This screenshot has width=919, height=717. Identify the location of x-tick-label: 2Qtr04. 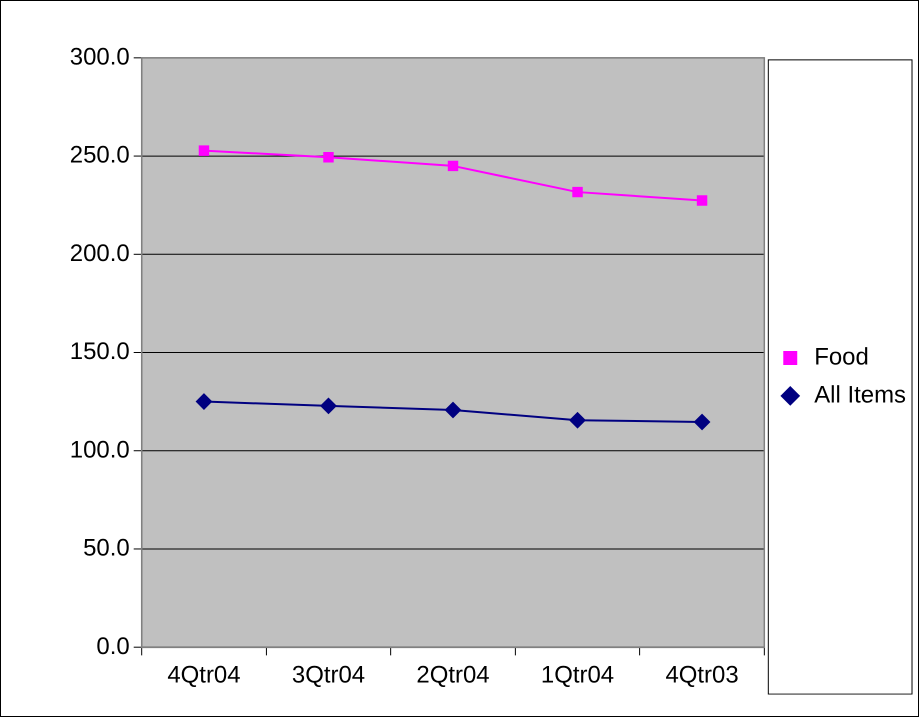
(453, 674).